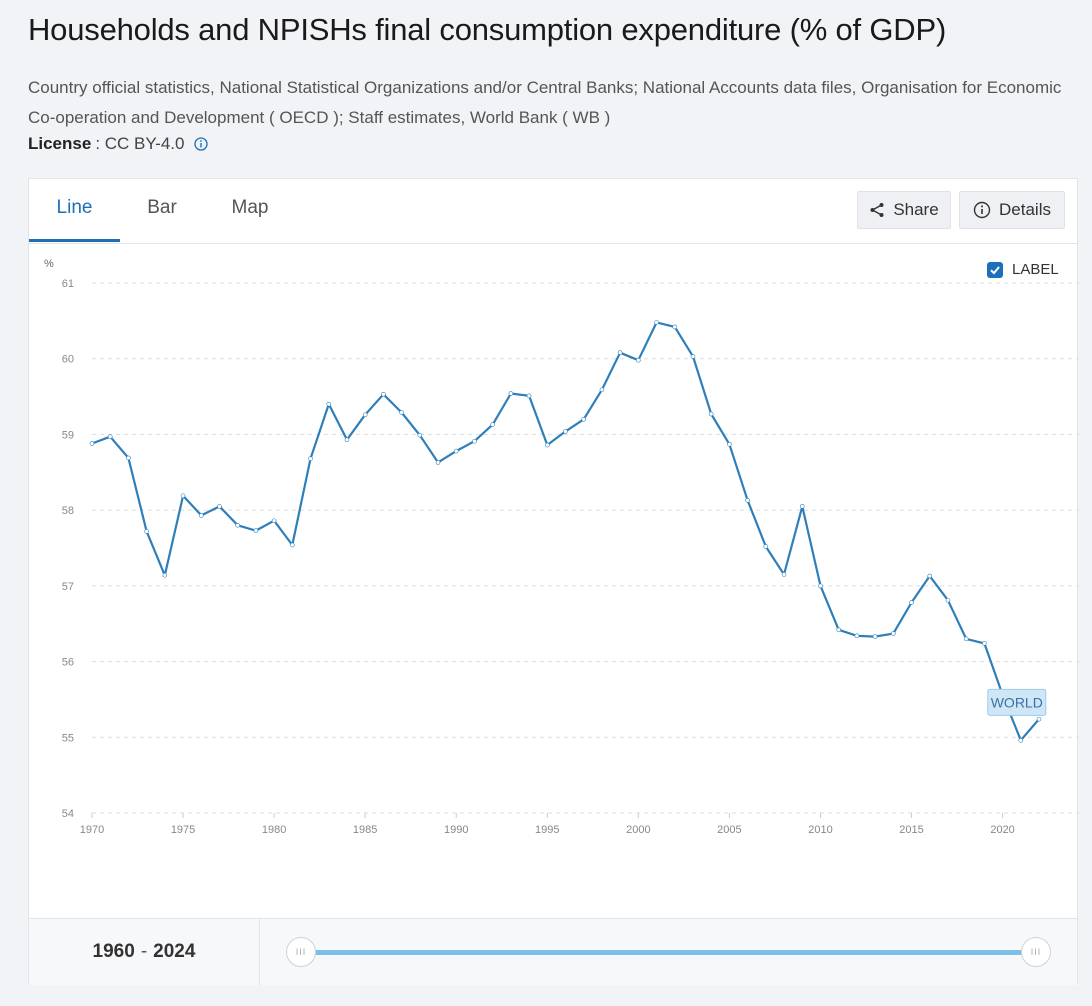  Describe the element at coordinates (201, 144) in the screenshot. I see `info-icon` at that location.